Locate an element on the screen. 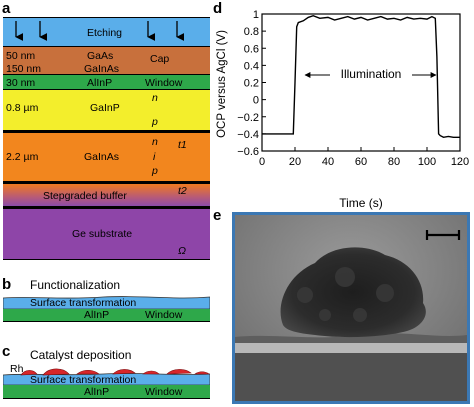 The width and height of the screenshot is (474, 407). panel-d-label: d is located at coordinates (218, 8).